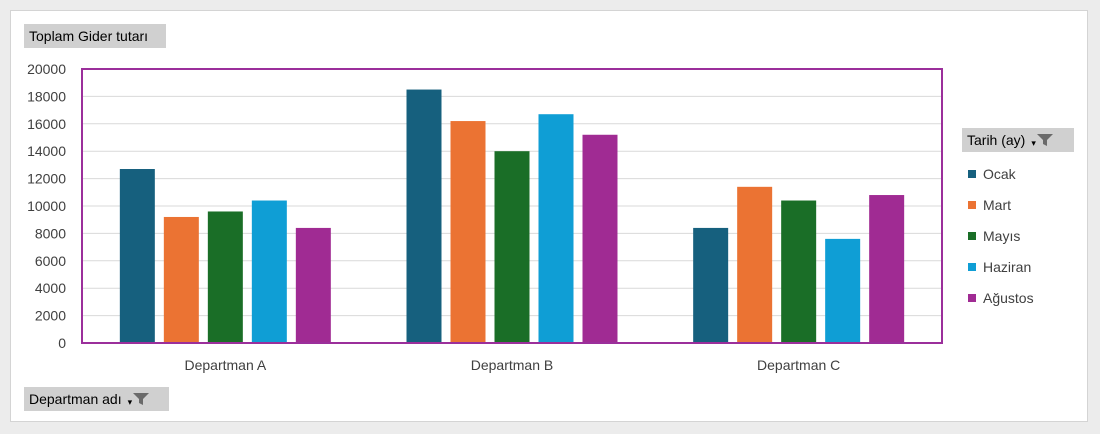 The height and width of the screenshot is (434, 1100). Describe the element at coordinates (46, 151) in the screenshot. I see `y-tick-label: 14000` at that location.